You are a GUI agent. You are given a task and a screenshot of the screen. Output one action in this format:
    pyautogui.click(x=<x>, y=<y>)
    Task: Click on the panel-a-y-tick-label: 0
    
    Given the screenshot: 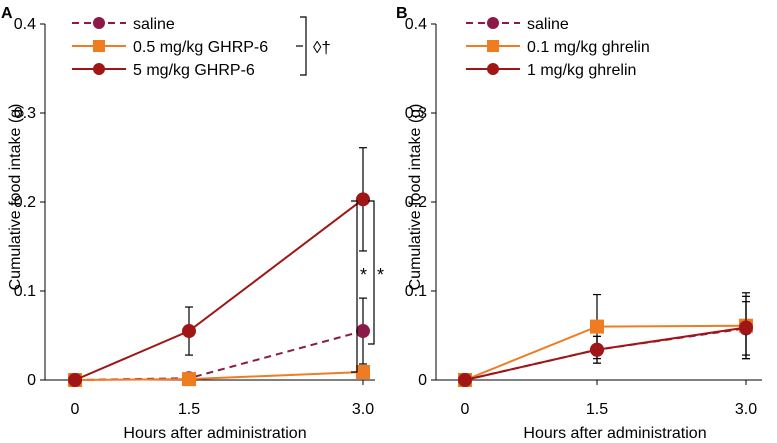 What is the action you would take?
    pyautogui.click(x=31, y=380)
    